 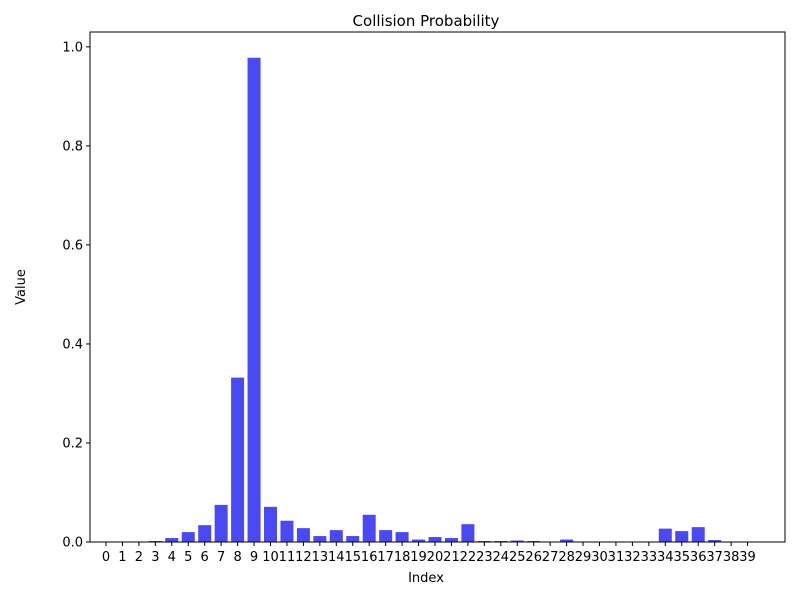 I want to click on x-tick-label: 28, so click(x=566, y=557).